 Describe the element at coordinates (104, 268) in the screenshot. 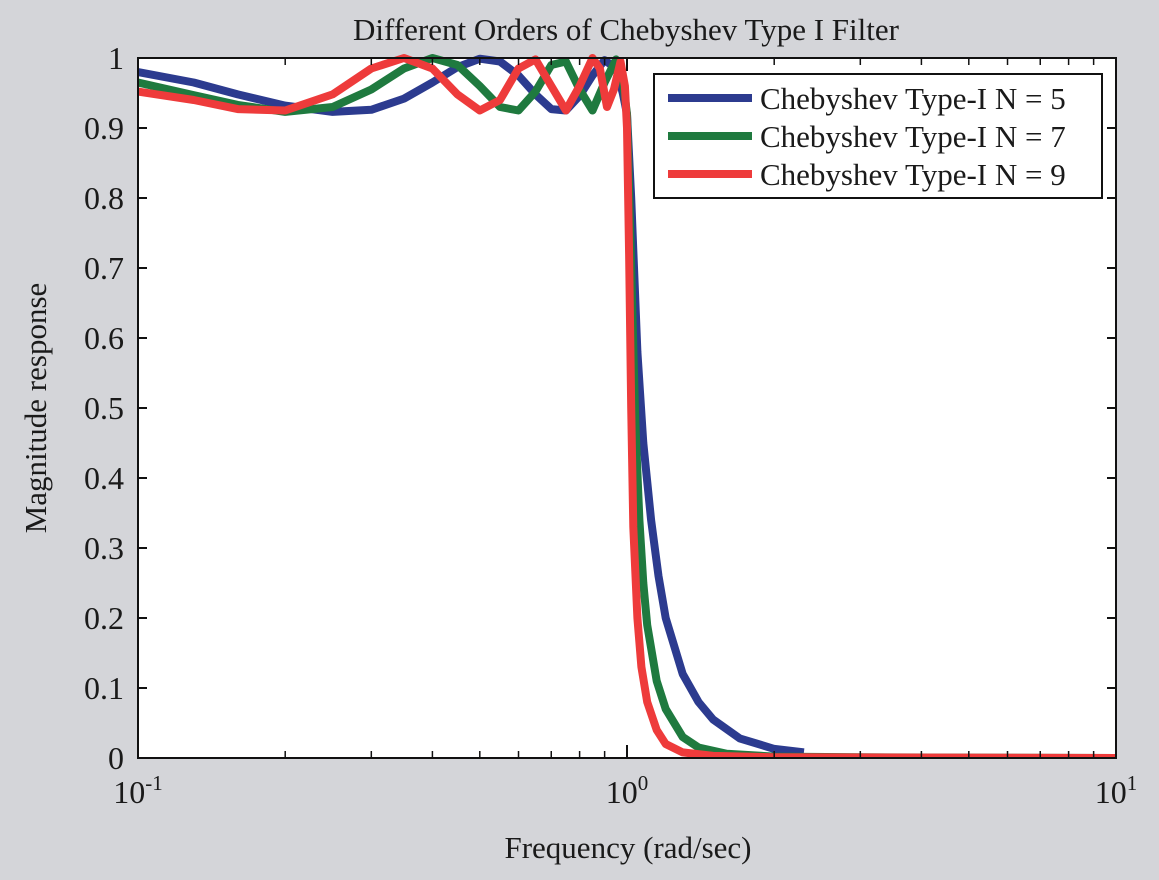

I see `y-tick-label: 0.7` at that location.